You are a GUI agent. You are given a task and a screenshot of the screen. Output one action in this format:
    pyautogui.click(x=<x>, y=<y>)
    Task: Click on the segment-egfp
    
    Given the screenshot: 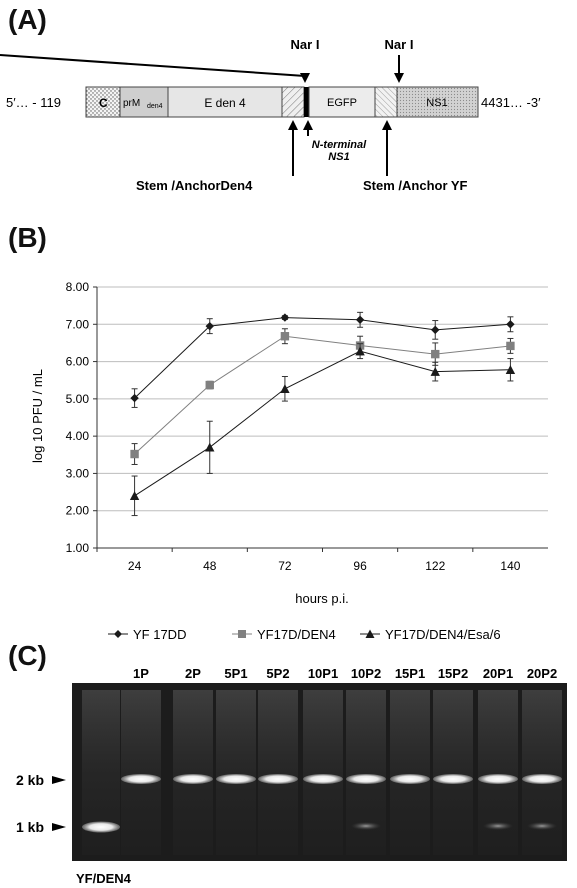 What is the action you would take?
    pyautogui.click(x=342, y=102)
    